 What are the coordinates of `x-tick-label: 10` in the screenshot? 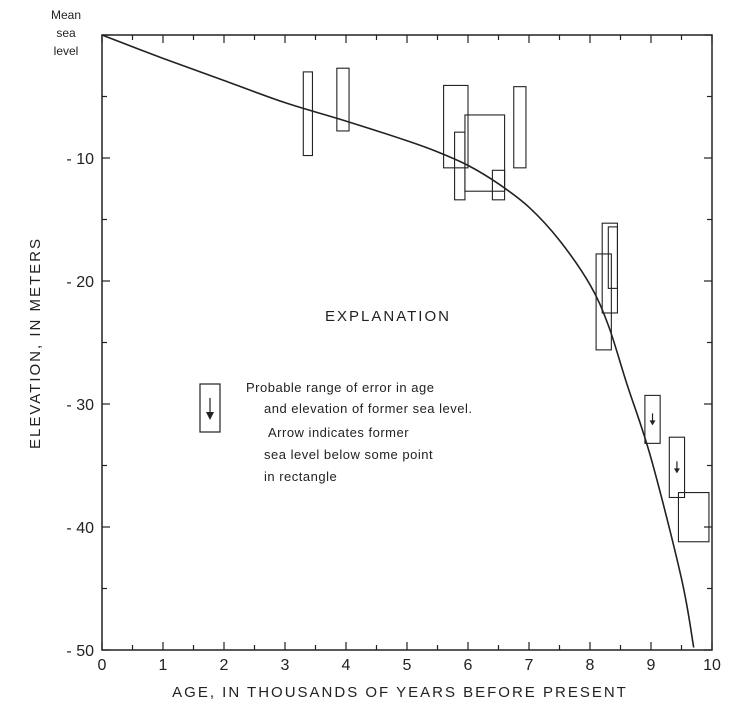 It's located at (712, 665).